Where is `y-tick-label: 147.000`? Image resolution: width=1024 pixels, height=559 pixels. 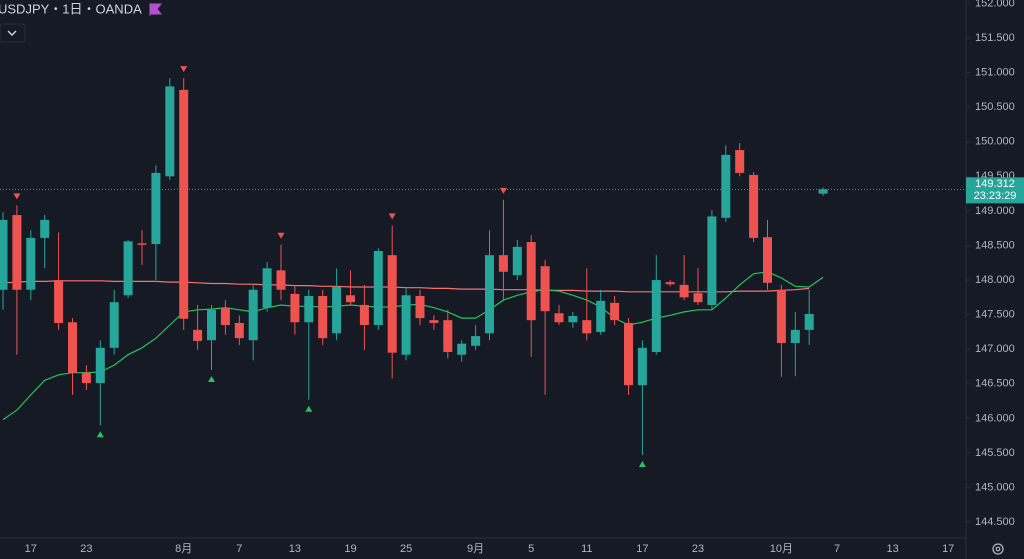
y-tick-label: 147.000 is located at coordinates (995, 349).